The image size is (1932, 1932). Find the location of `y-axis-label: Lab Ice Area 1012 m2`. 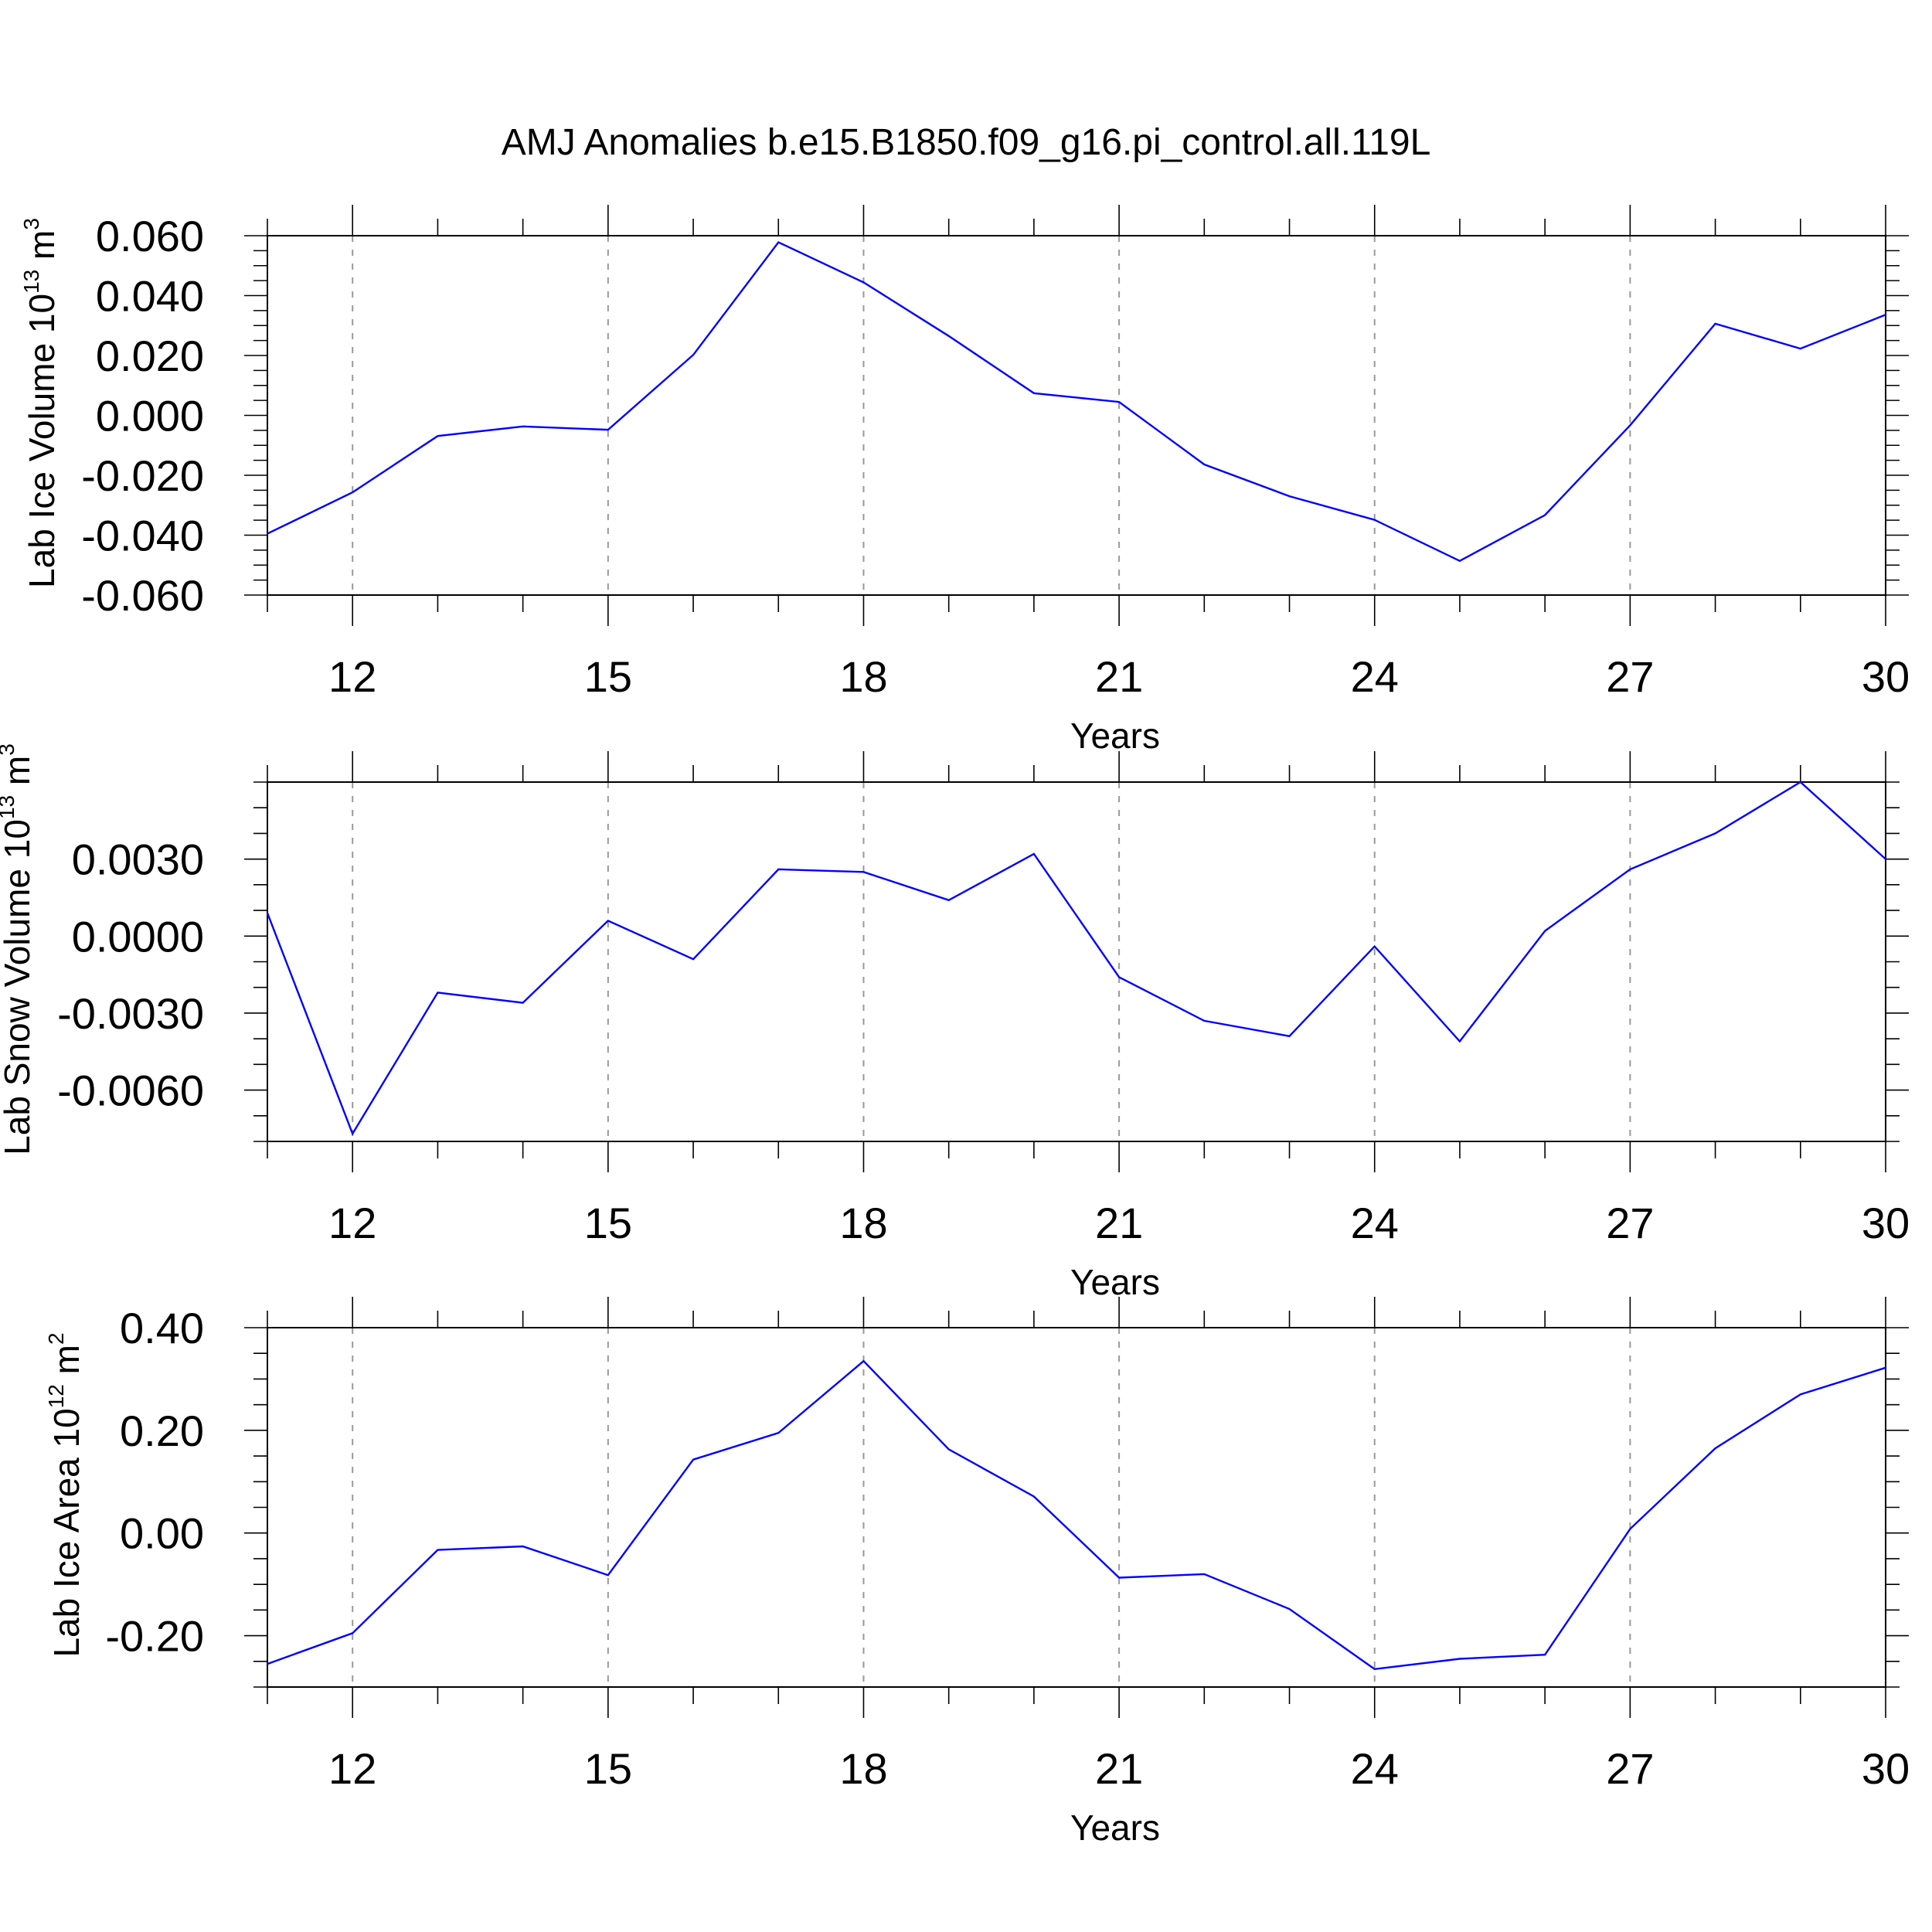

y-axis-label: Lab Ice Area 1012 m2 is located at coordinates (66, 1495).